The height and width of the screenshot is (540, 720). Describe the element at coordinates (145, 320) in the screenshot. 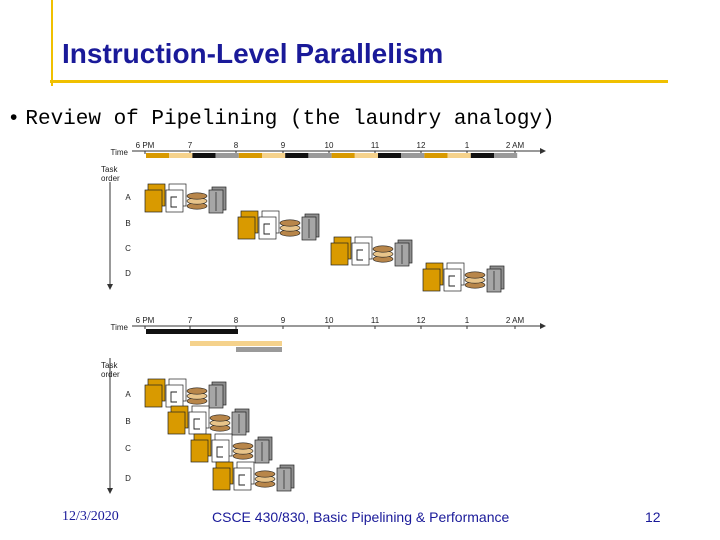

I see `pipelined-tick-label: 6 PM` at that location.